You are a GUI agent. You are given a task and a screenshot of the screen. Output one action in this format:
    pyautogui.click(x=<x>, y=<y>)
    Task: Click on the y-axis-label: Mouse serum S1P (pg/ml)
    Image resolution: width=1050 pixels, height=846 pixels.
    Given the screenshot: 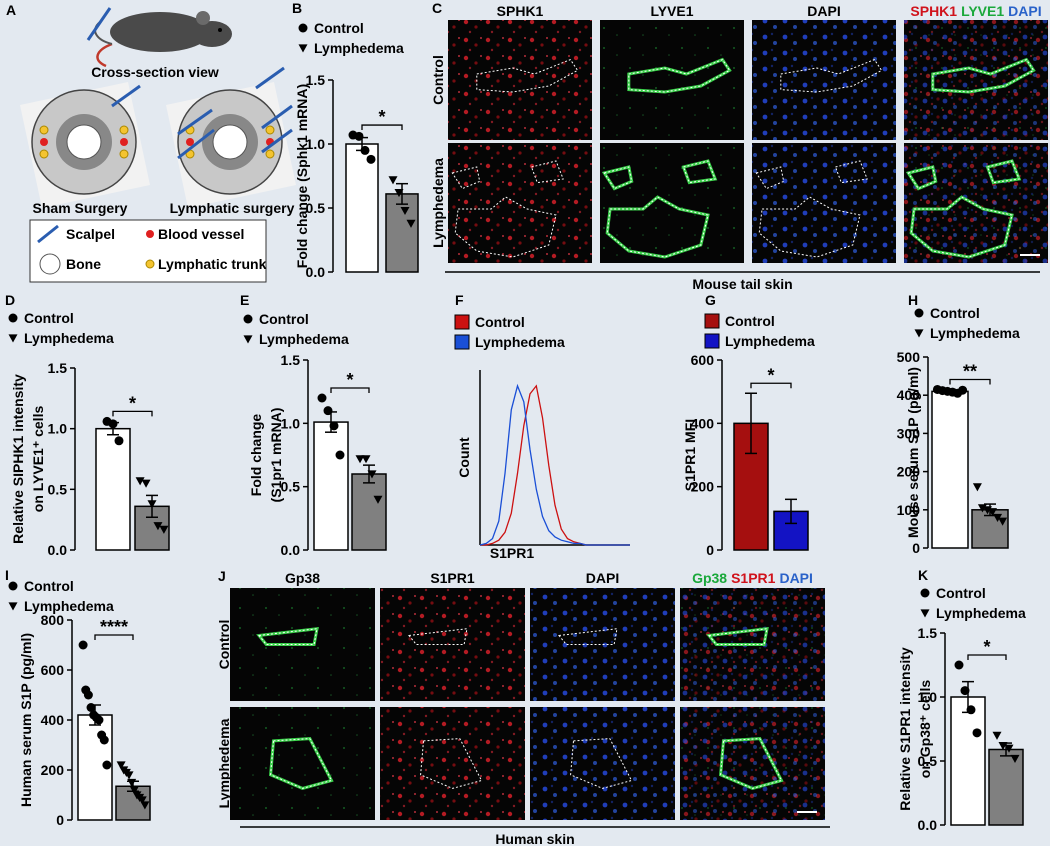 What is the action you would take?
    pyautogui.click(x=913, y=452)
    